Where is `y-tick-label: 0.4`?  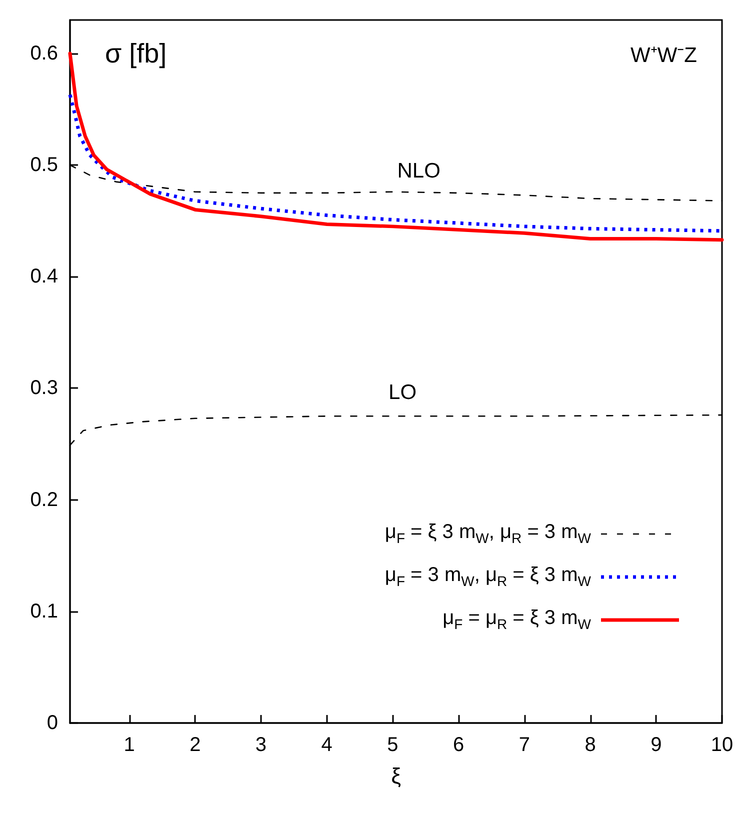 y-tick-label: 0.4 is located at coordinates (44, 277).